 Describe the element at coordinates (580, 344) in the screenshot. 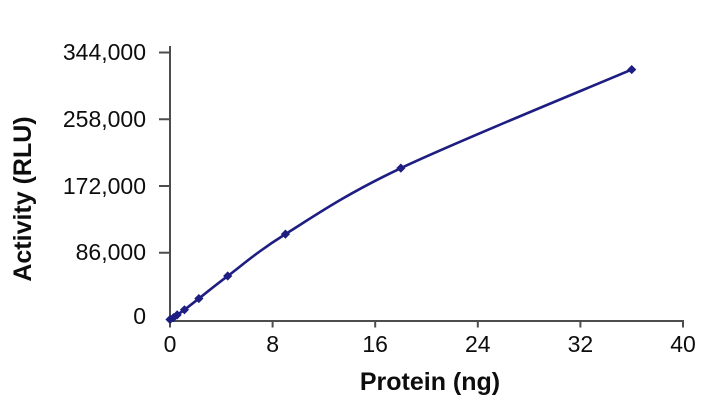

I see `x-tick-label: 32` at that location.